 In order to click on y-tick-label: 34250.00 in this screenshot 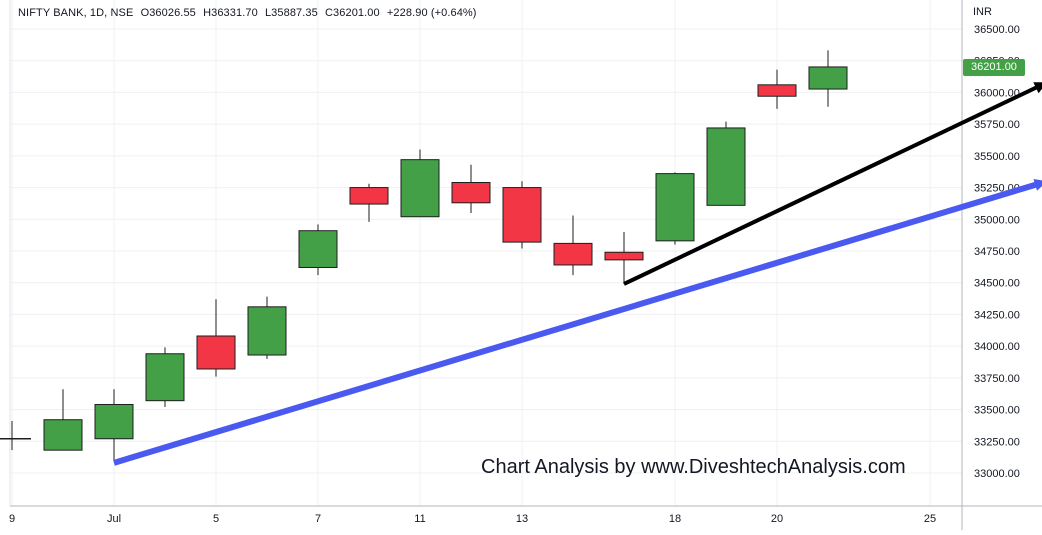, I will do `click(997, 315)`.